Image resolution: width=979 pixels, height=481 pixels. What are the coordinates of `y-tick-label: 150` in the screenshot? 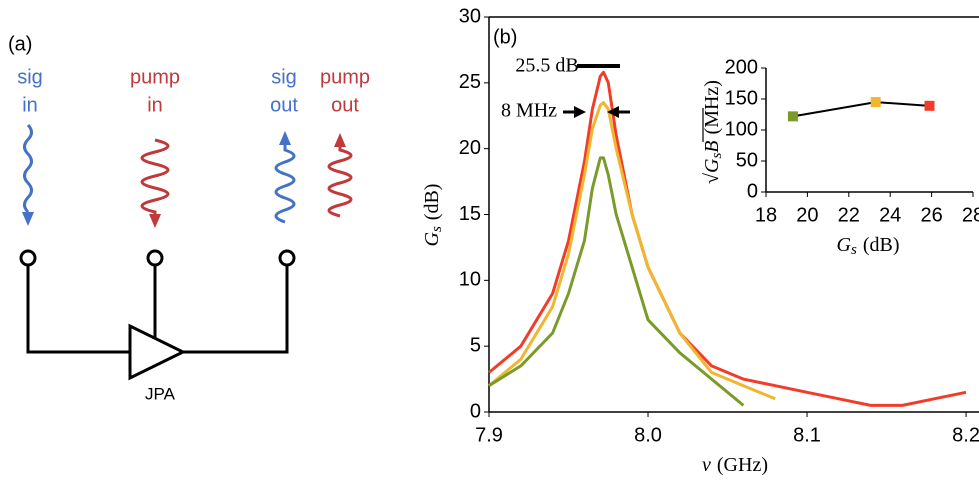 It's located at (741, 98).